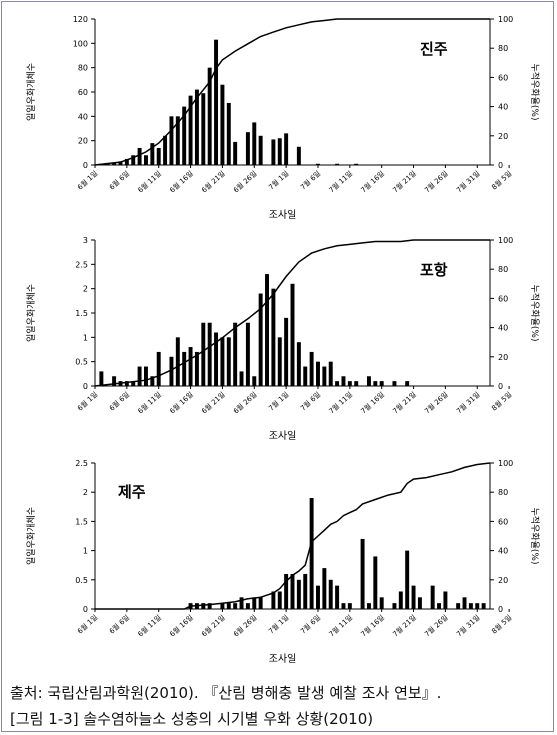 The height and width of the screenshot is (735, 557). I want to click on chart-0-y-tick-label: 60, so click(83, 92).